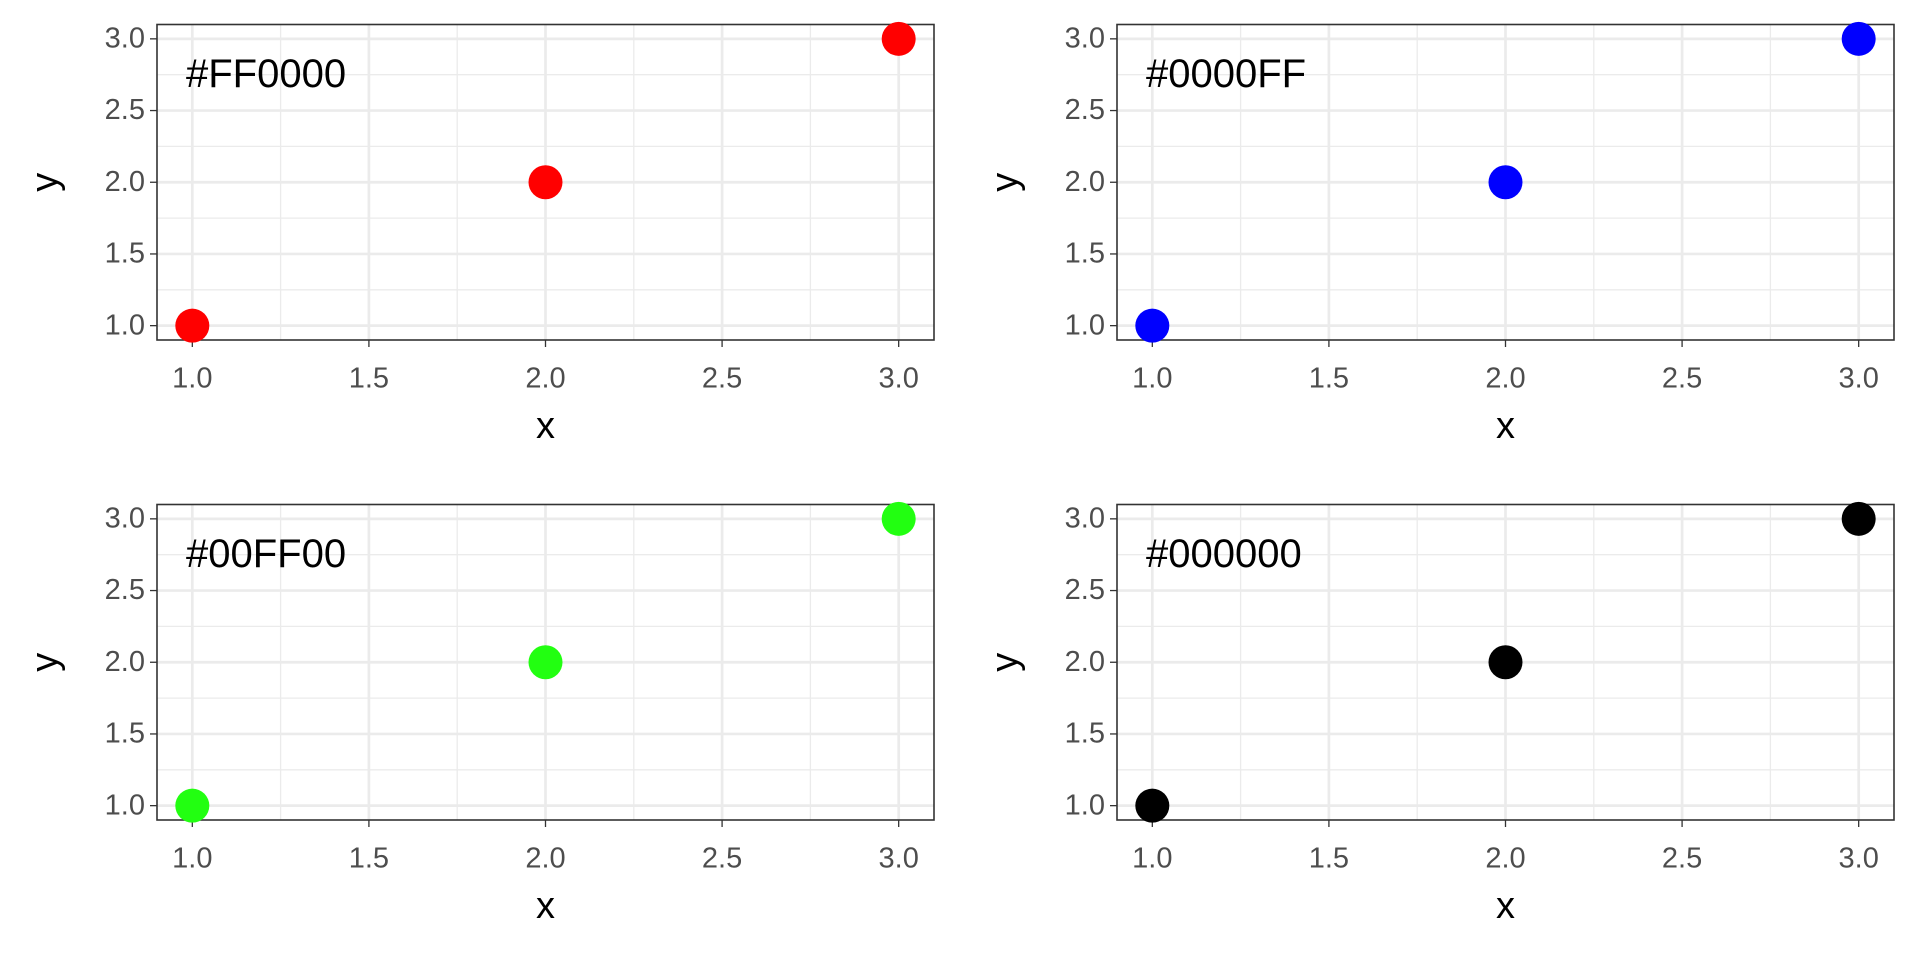  What do you see at coordinates (1226, 74) in the screenshot?
I see `annotation: #0000FF` at bounding box center [1226, 74].